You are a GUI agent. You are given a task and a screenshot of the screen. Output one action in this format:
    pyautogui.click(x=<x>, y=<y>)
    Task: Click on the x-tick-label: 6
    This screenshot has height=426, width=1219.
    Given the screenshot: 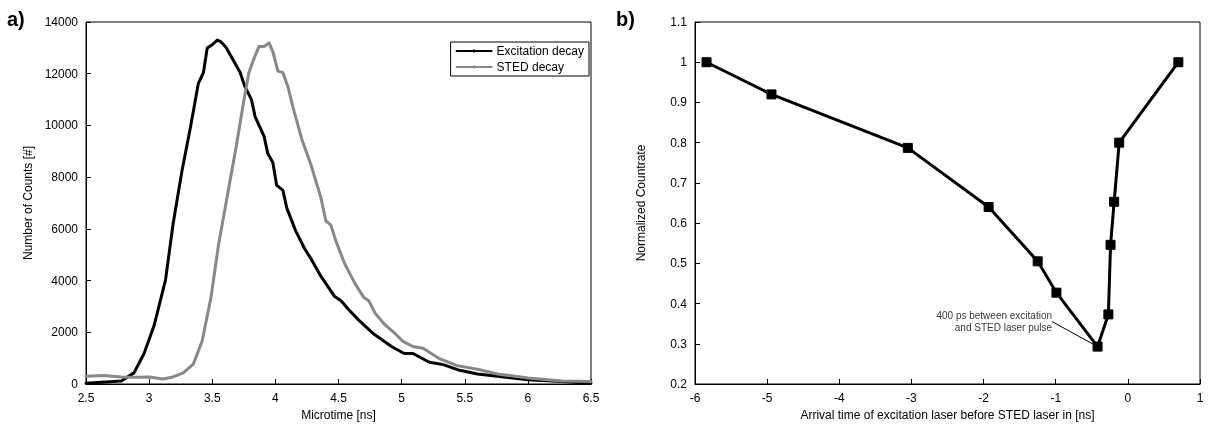 What is the action you would take?
    pyautogui.click(x=528, y=398)
    